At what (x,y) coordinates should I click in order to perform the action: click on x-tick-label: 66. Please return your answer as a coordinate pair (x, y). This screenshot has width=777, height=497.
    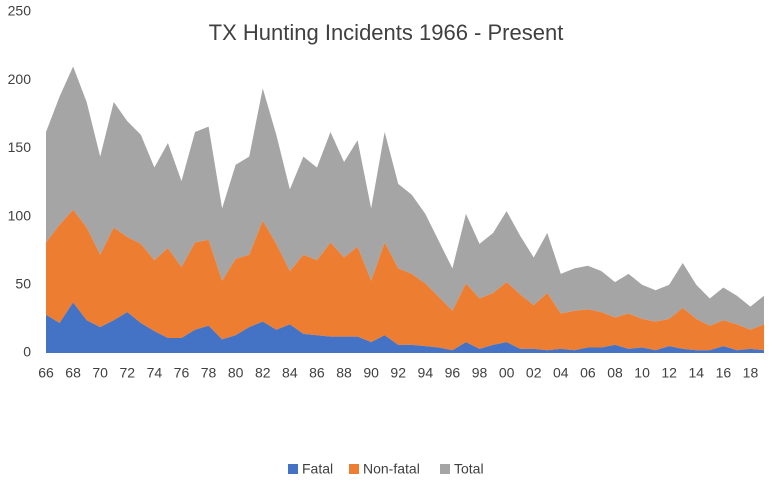
    Looking at the image, I should click on (46, 373).